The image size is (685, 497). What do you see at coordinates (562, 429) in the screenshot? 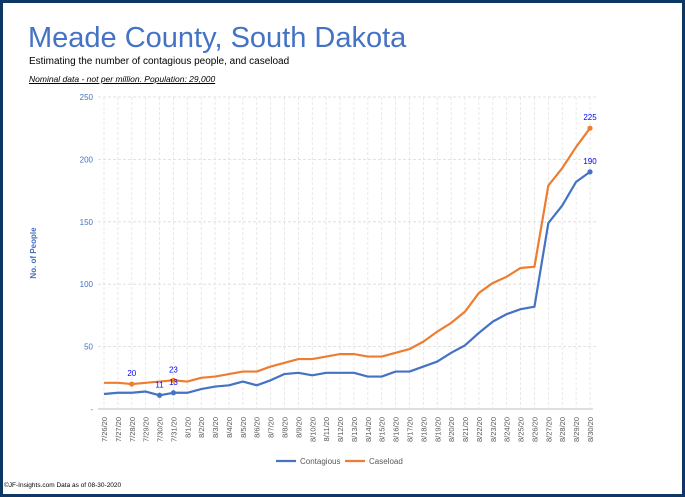
I see `x-tick-label: 8/28/20` at bounding box center [562, 429].